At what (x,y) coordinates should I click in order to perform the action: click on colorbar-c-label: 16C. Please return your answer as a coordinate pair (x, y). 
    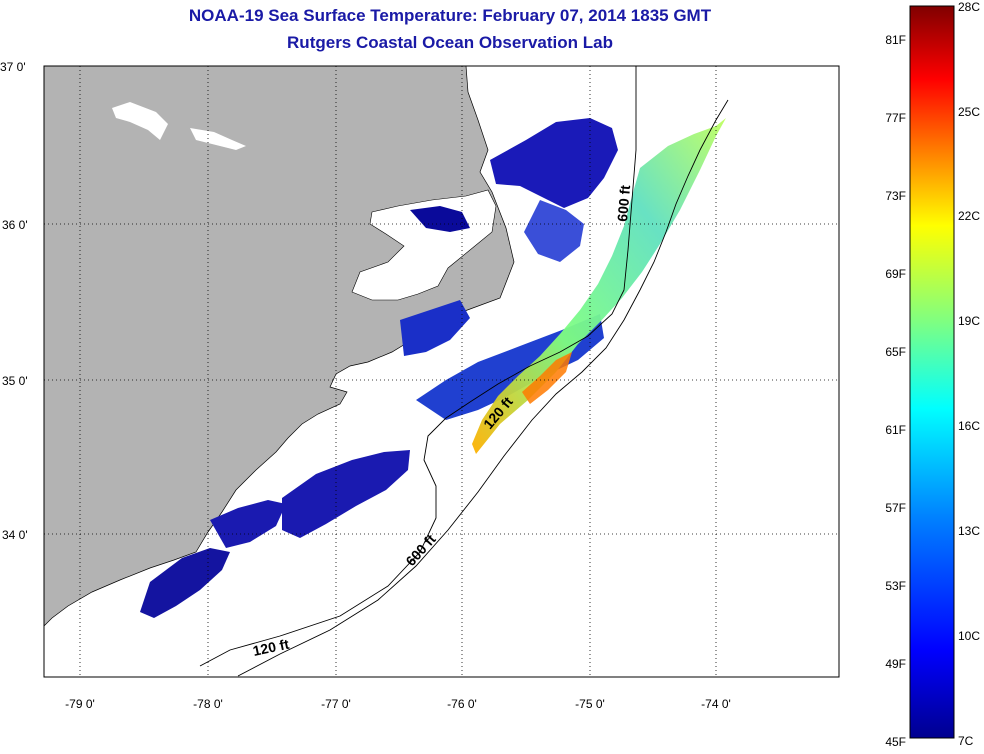
    Looking at the image, I should click on (969, 426).